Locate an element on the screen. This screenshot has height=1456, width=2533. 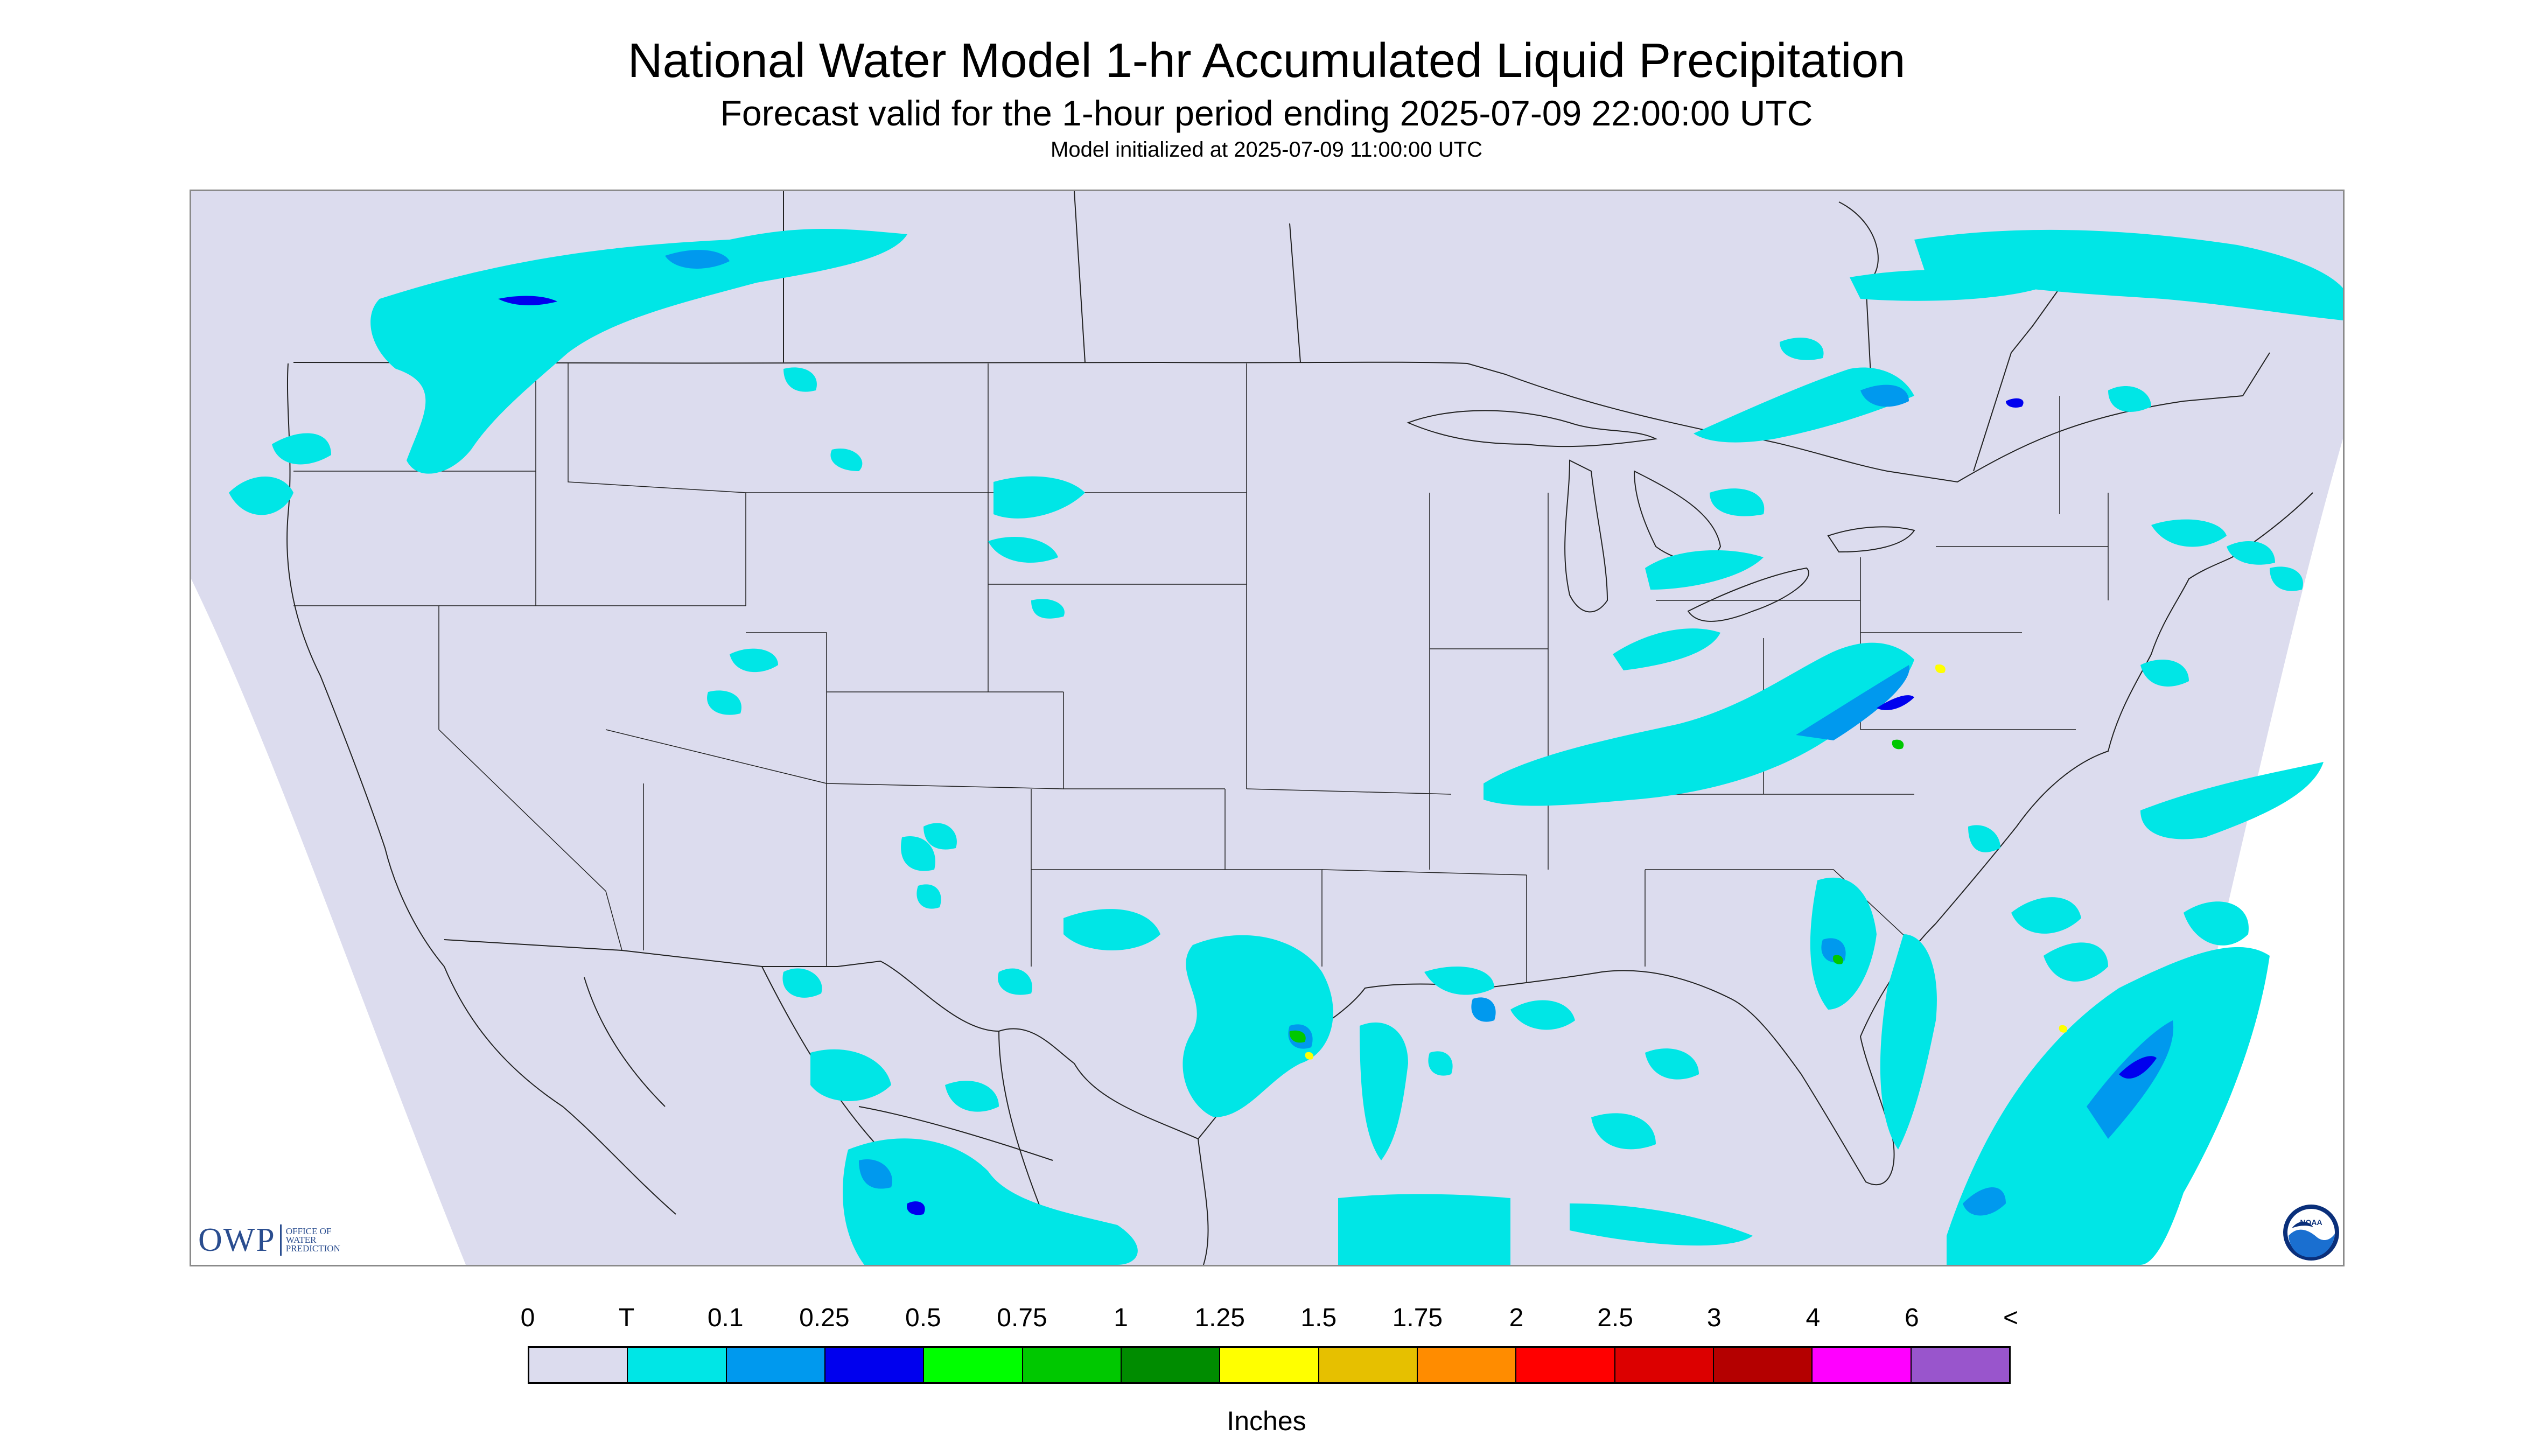
gulf-coastline is located at coordinates (1607, 1006).